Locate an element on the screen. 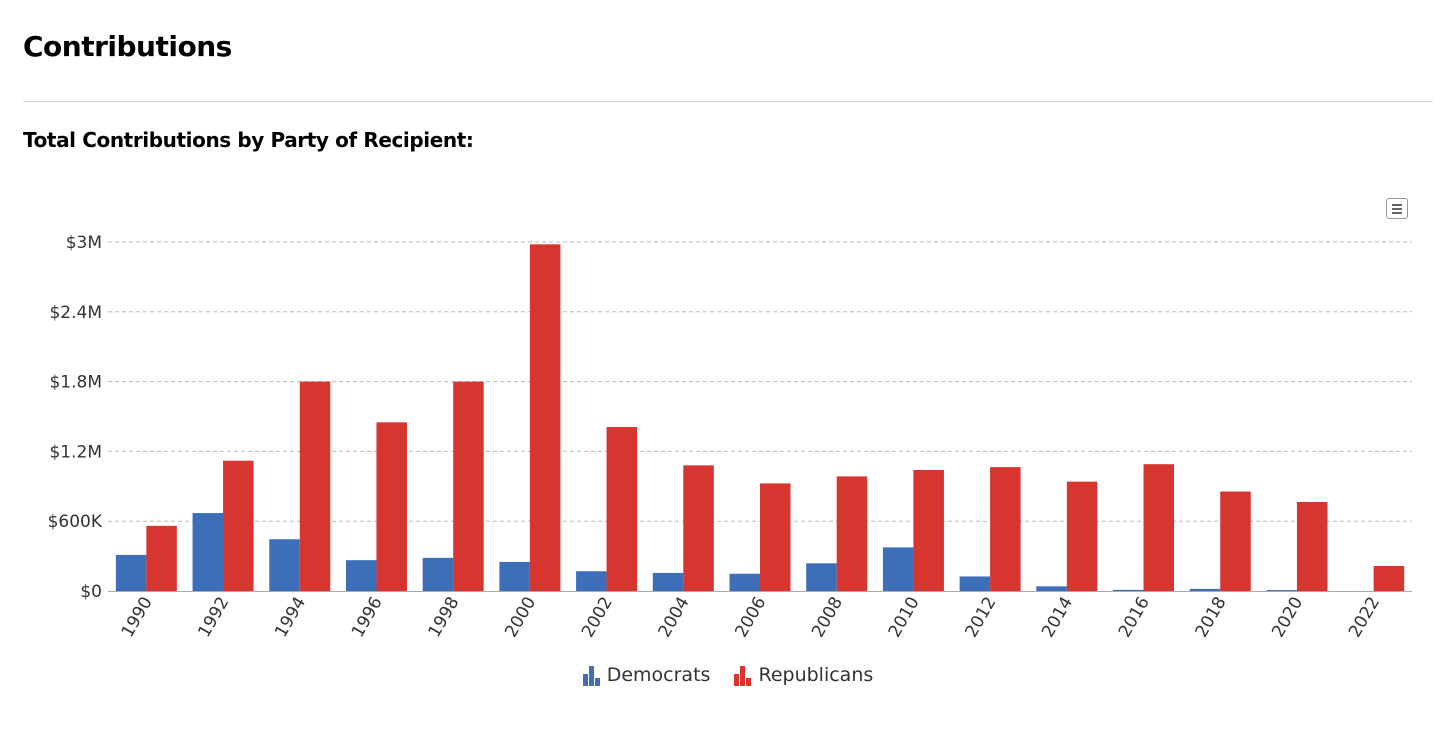  bar-republicans-2016 is located at coordinates (1159, 527).